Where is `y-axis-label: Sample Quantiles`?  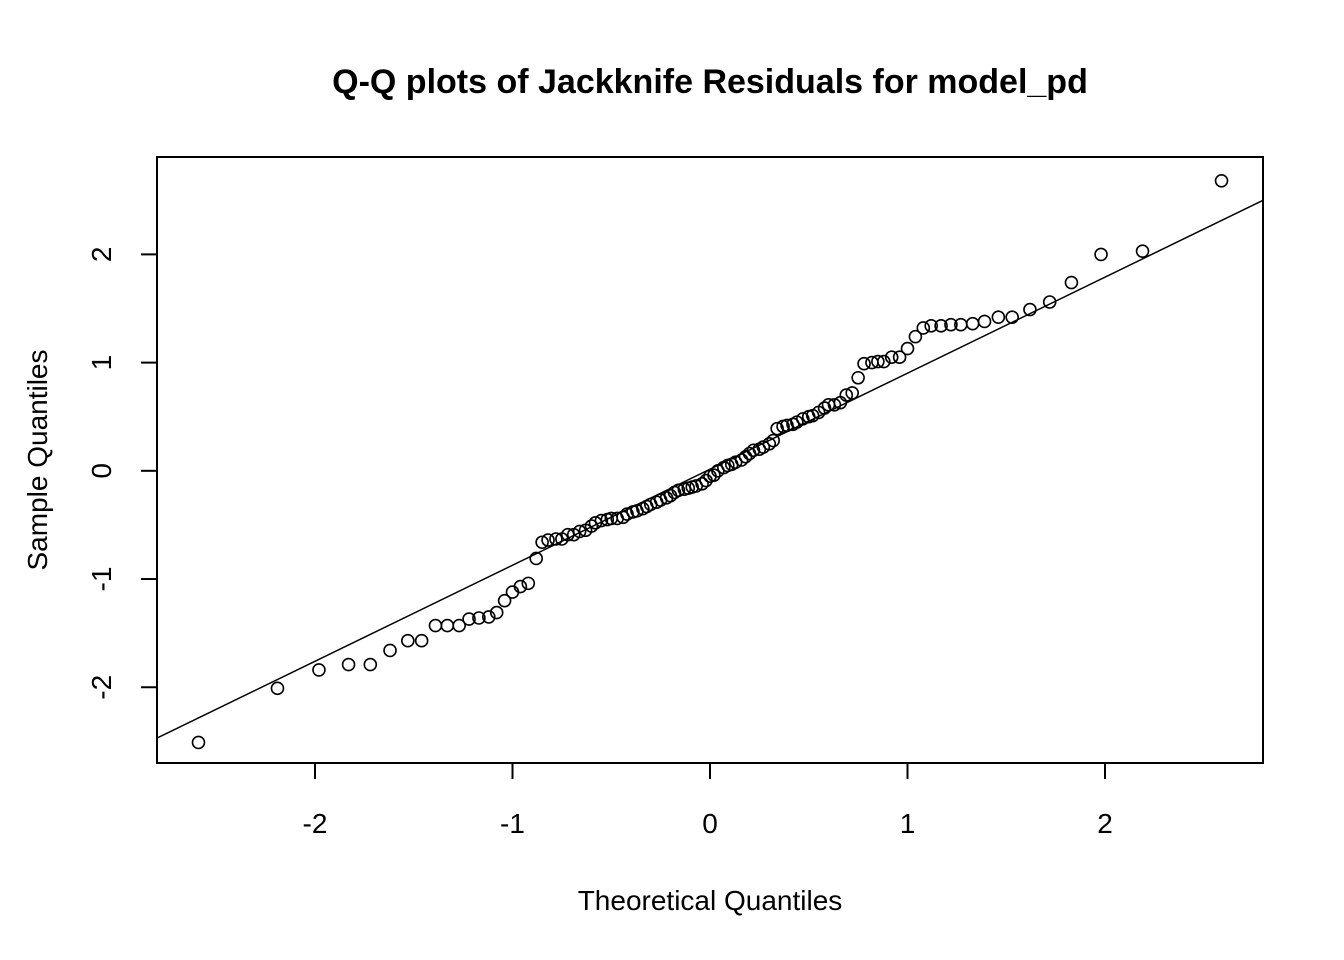 y-axis-label: Sample Quantiles is located at coordinates (37, 459).